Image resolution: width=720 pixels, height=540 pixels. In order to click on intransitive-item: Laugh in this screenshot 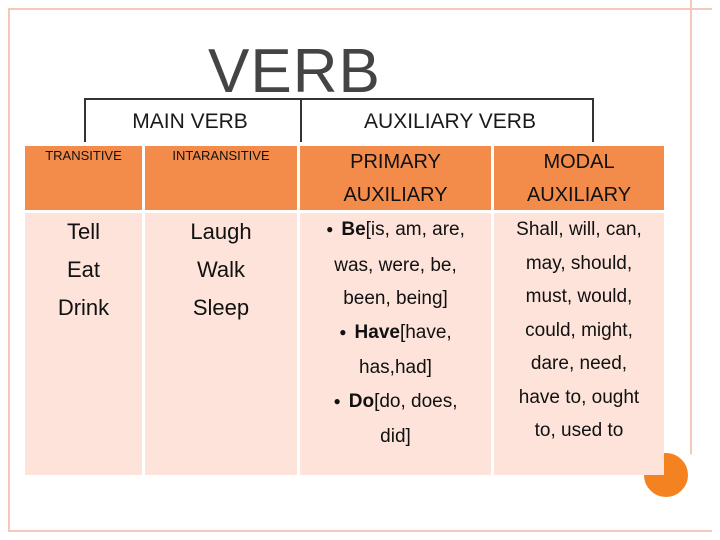, I will do `click(221, 231)`.